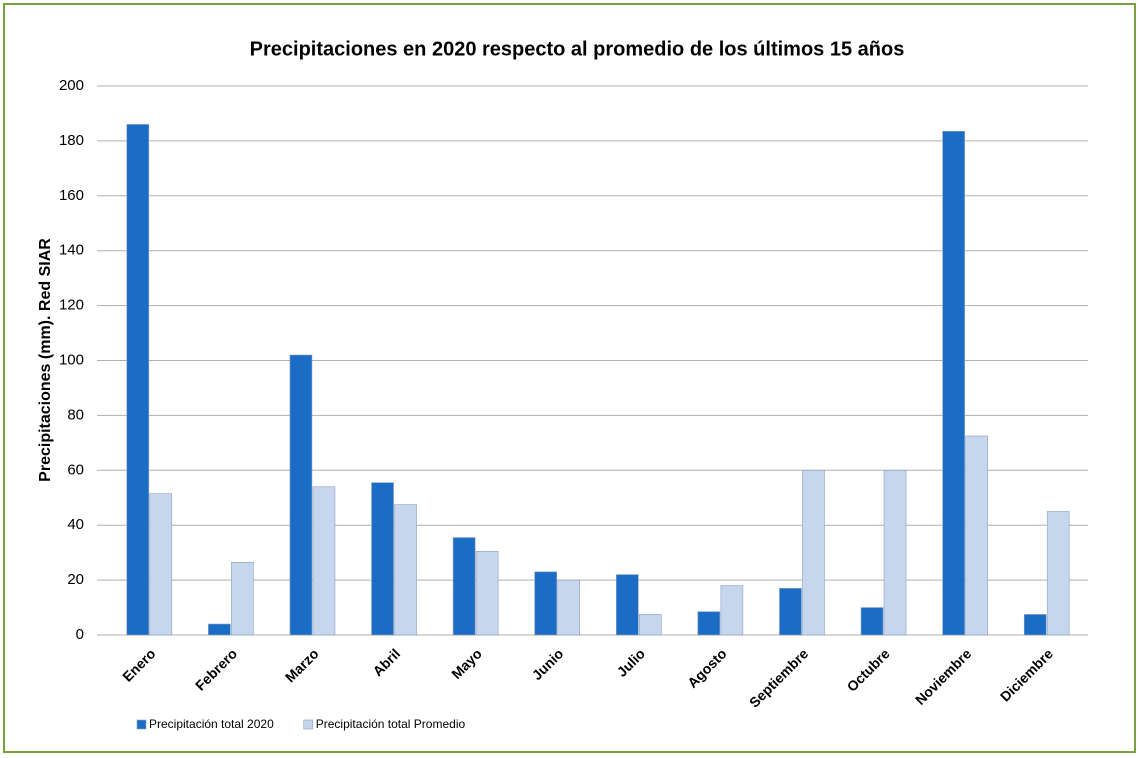  Describe the element at coordinates (71, 359) in the screenshot. I see `y-tick-label: 100` at that location.